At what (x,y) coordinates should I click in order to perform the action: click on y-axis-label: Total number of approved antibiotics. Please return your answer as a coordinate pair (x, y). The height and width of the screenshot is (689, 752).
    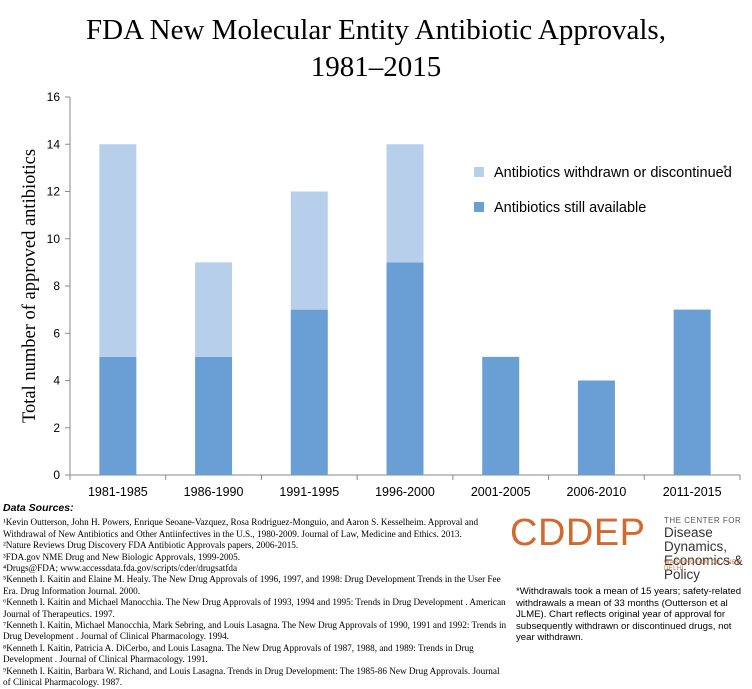
    Looking at the image, I should click on (30, 286).